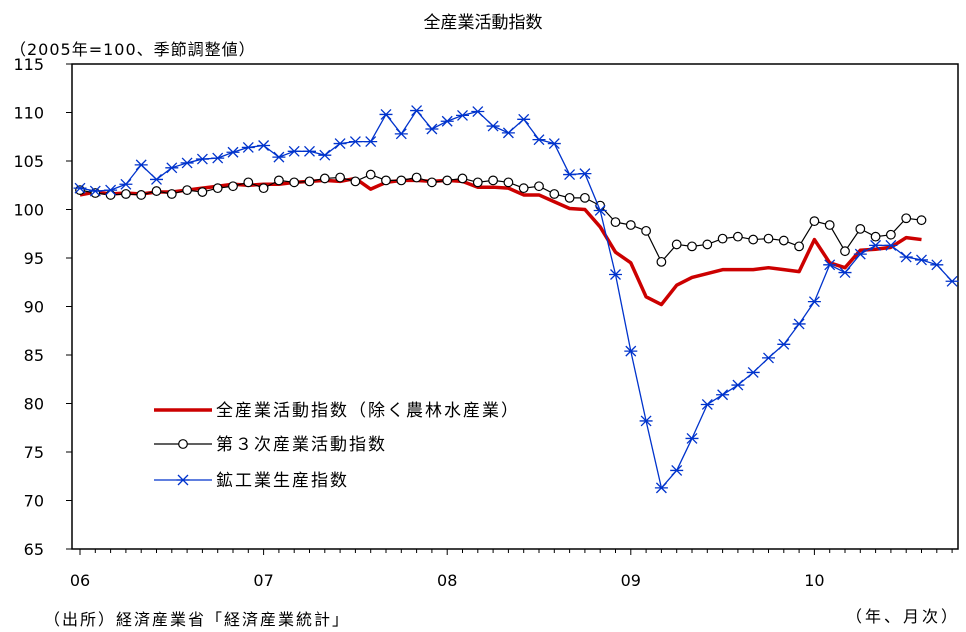 This screenshot has width=966, height=632. Describe the element at coordinates (447, 580) in the screenshot. I see `x-tick-label: 08` at that location.